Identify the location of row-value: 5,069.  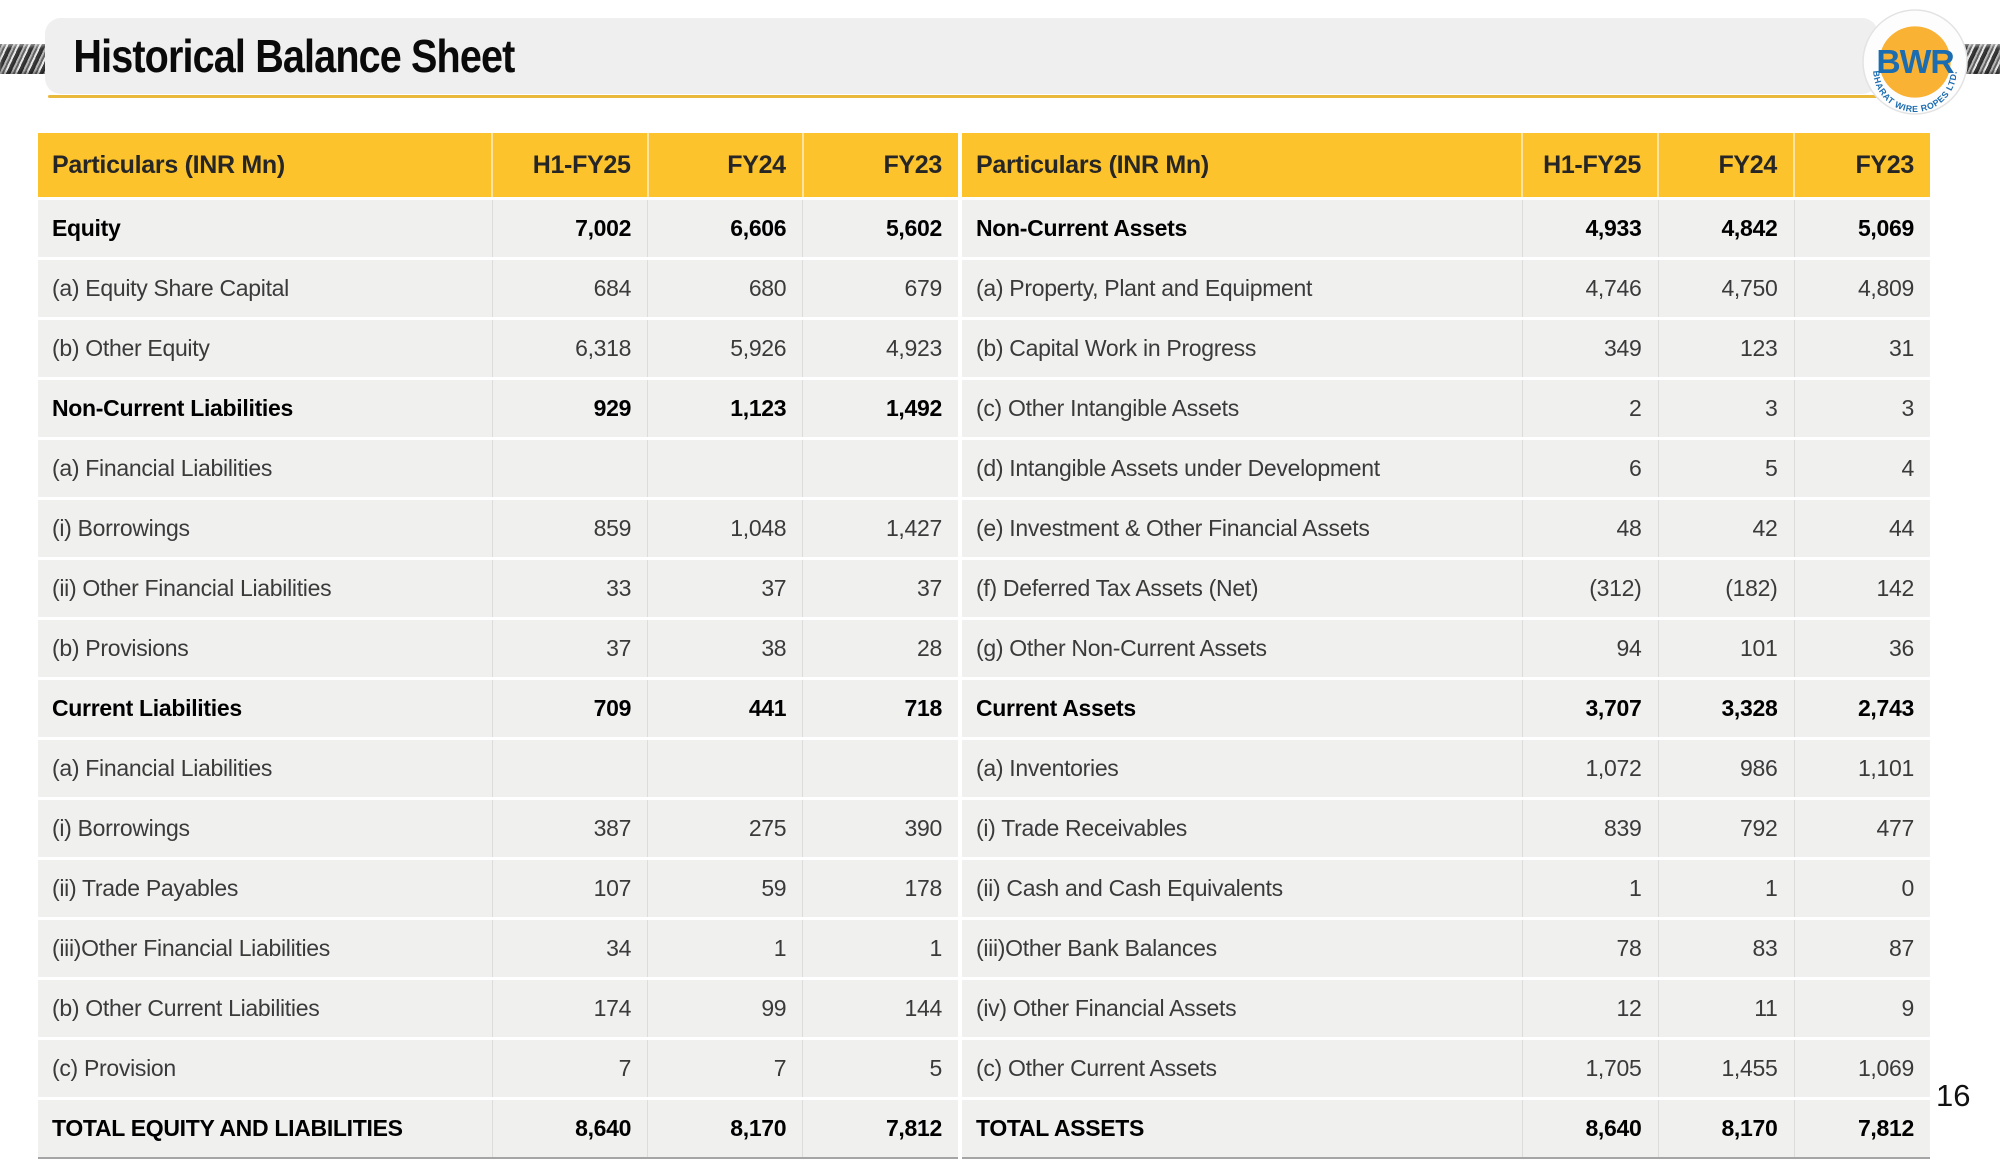
(1861, 228).